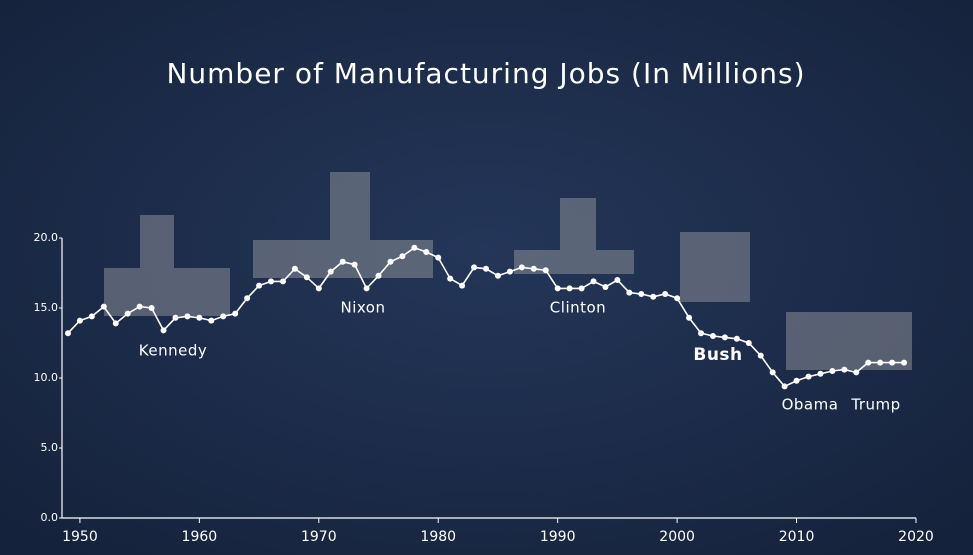  What do you see at coordinates (875, 405) in the screenshot?
I see `president-label: Trump` at bounding box center [875, 405].